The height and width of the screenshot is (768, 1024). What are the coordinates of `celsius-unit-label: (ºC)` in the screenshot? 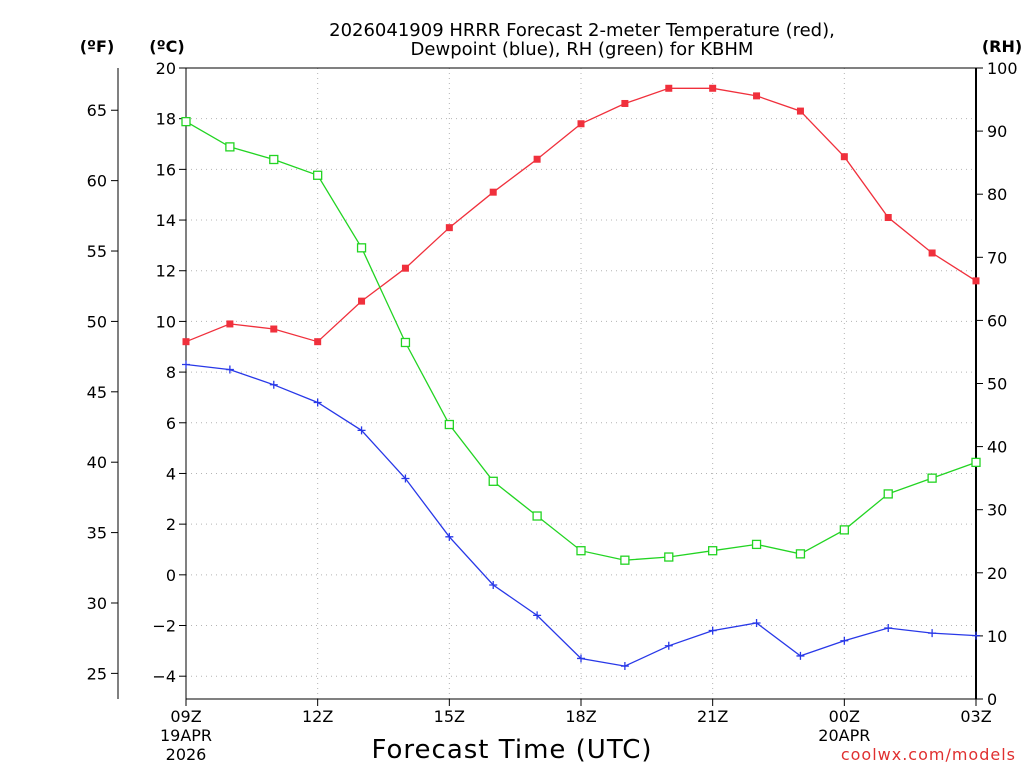 It's located at (166, 46).